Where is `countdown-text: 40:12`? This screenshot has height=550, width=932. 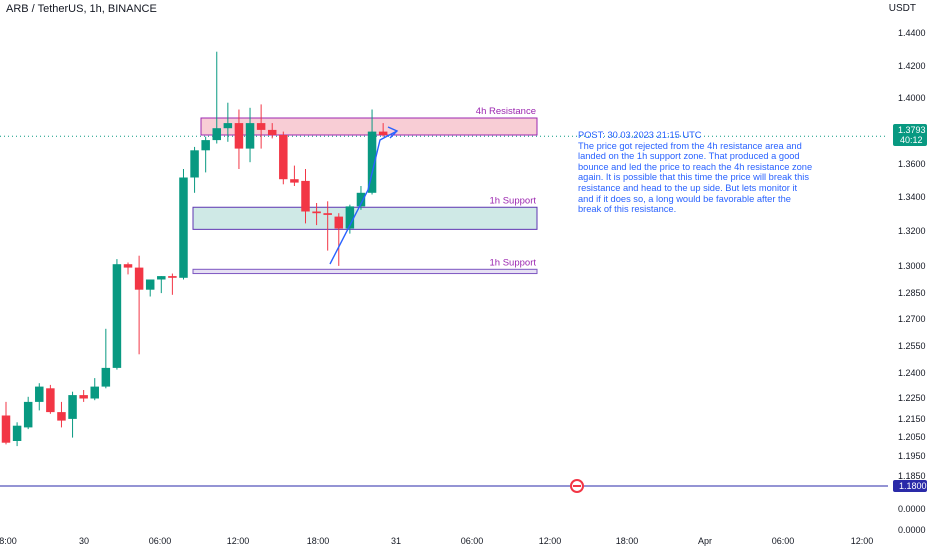 countdown-text: 40:12 is located at coordinates (911, 140).